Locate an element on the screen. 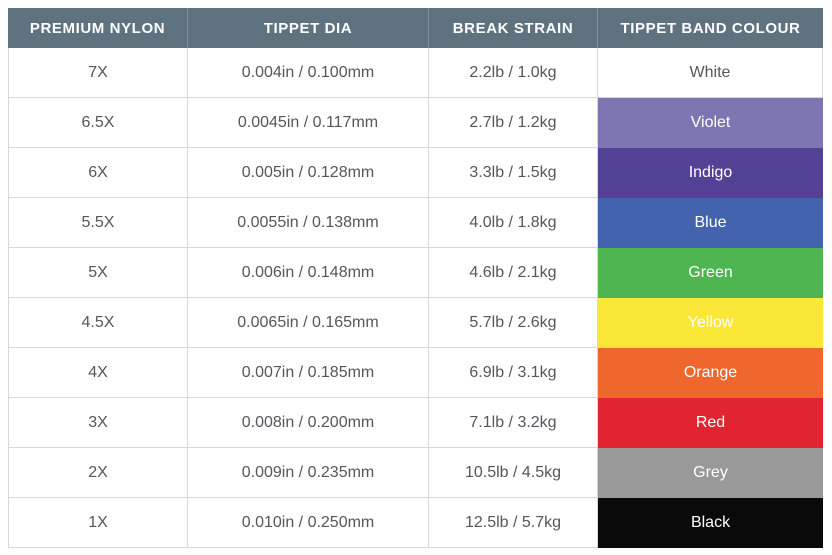 Image resolution: width=832 pixels, height=555 pixels. cell-diameter: 0.005in / 0.128mm is located at coordinates (308, 173).